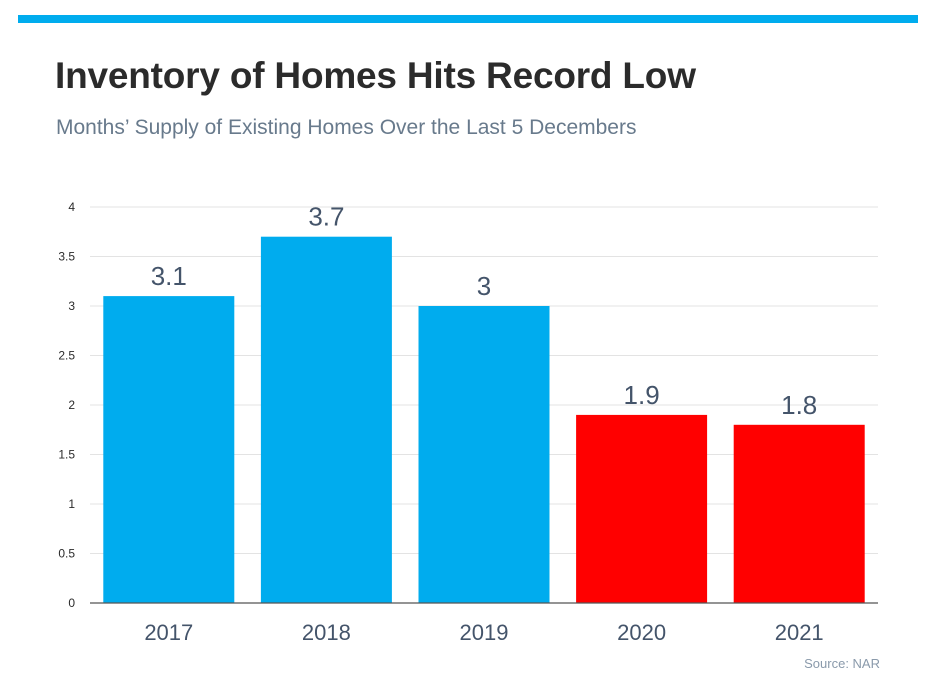  I want to click on bar-2021, so click(799, 513).